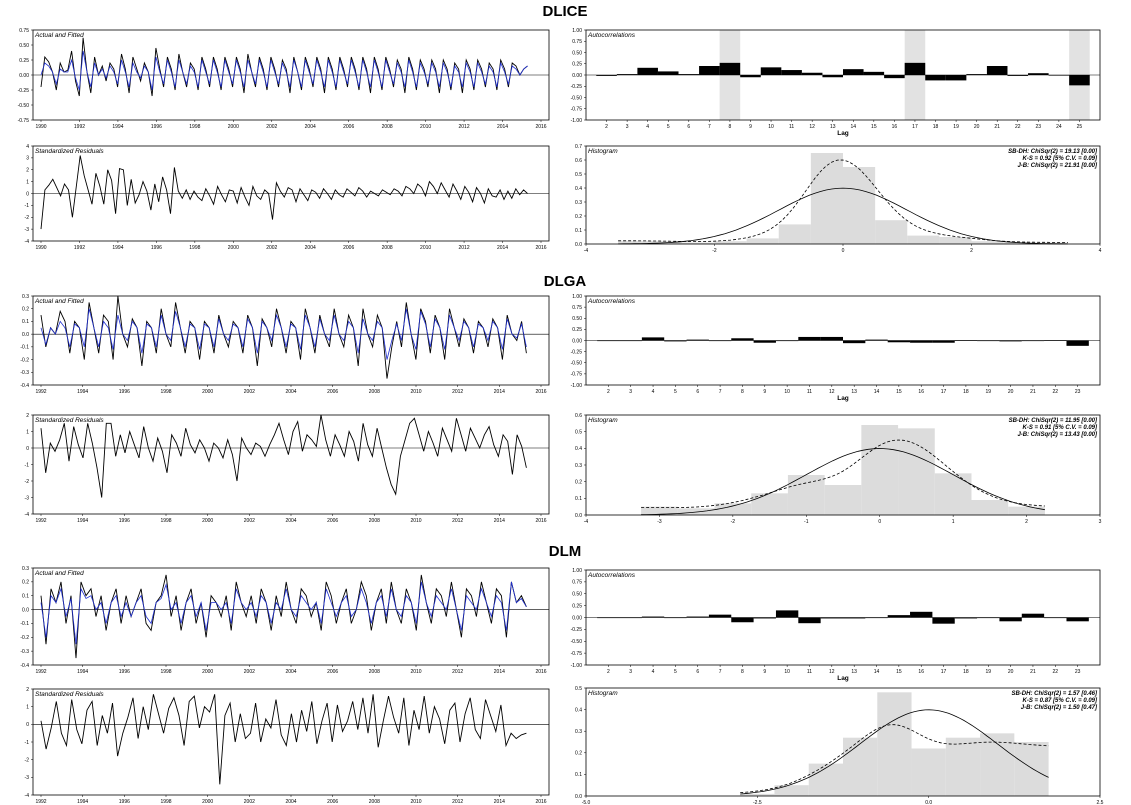 The height and width of the screenshot is (805, 1131). What do you see at coordinates (843, 678) in the screenshot?
I see `lag-axis-label: Lag` at bounding box center [843, 678].